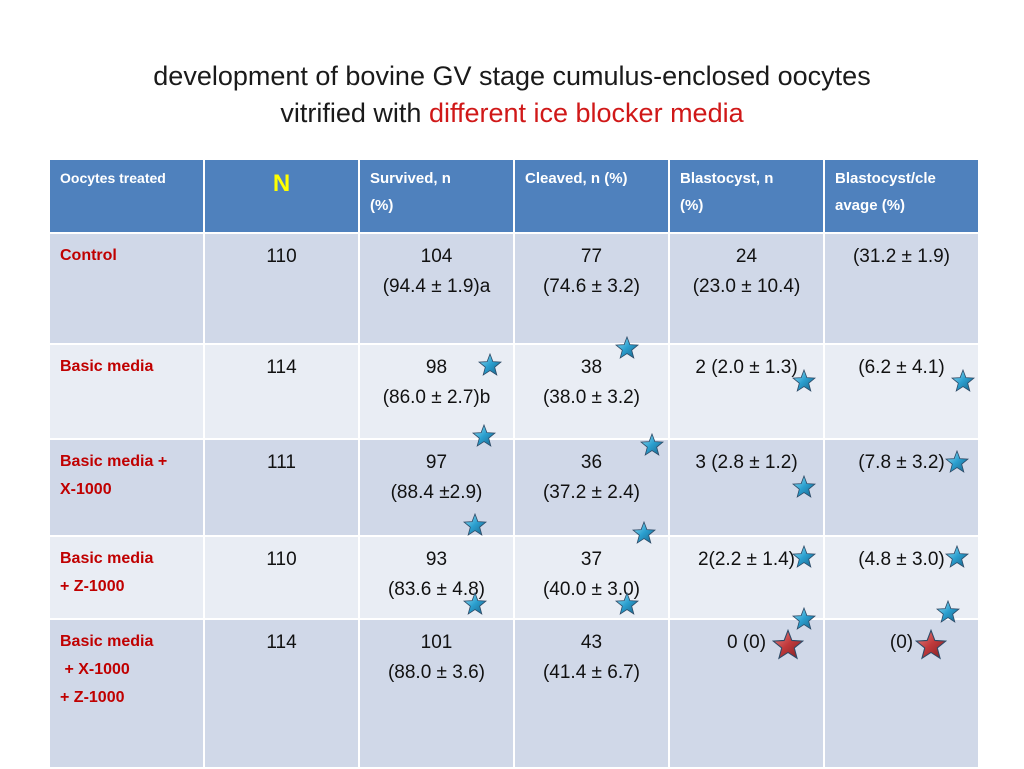 The width and height of the screenshot is (1024, 769). Describe the element at coordinates (901, 693) in the screenshot. I see `cell-blastocyst-cleavage: (0)` at that location.